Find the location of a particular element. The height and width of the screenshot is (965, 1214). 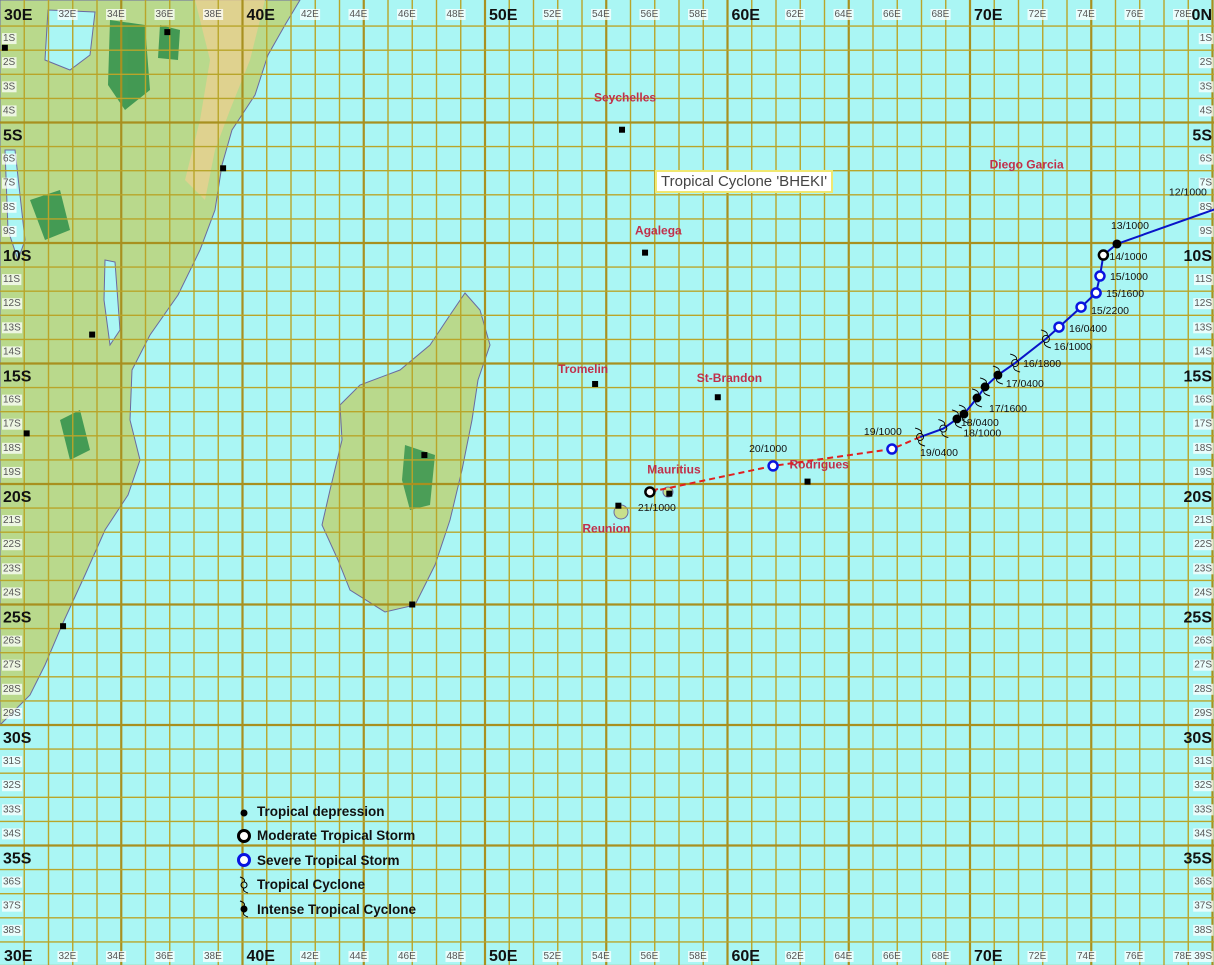

grid-label: 10S is located at coordinates (1198, 256).